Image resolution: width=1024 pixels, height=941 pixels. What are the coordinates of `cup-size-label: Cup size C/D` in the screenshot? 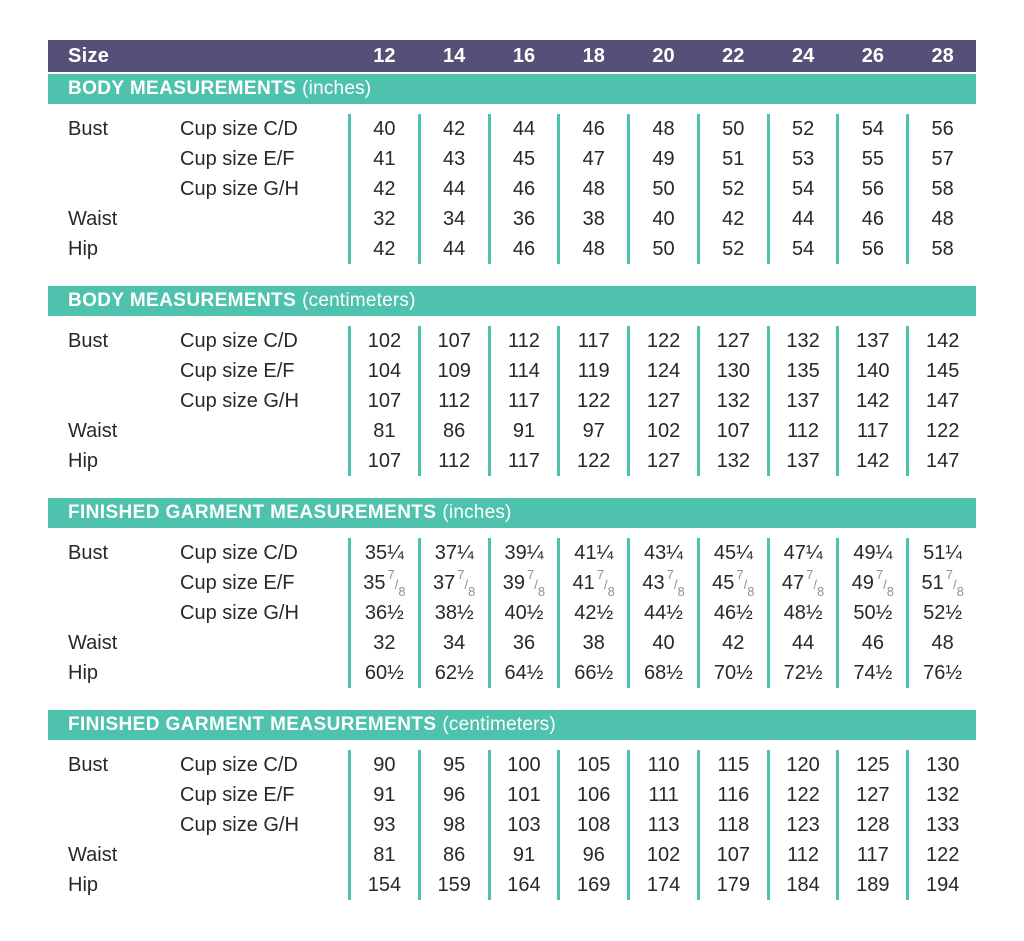 It's located at (239, 553).